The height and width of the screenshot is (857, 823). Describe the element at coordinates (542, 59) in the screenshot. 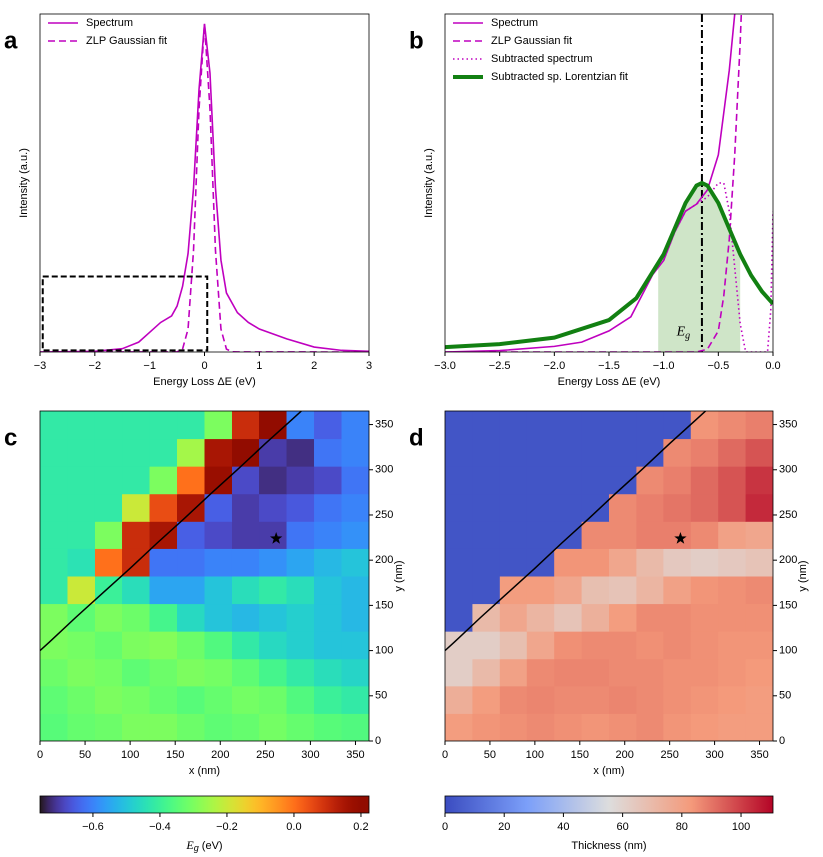

I see `legend-label: Subtracted spectrum` at that location.